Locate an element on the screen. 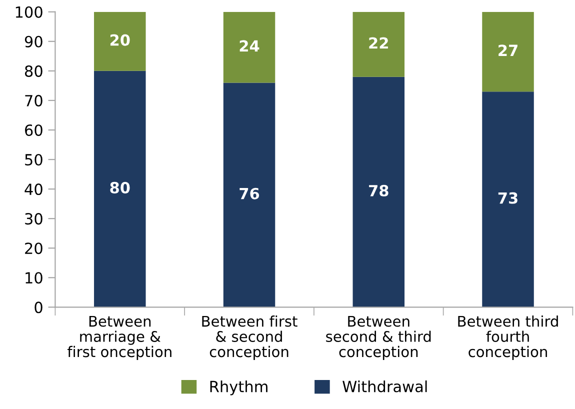 The image size is (575, 409). data-label: 80 is located at coordinates (120, 188).